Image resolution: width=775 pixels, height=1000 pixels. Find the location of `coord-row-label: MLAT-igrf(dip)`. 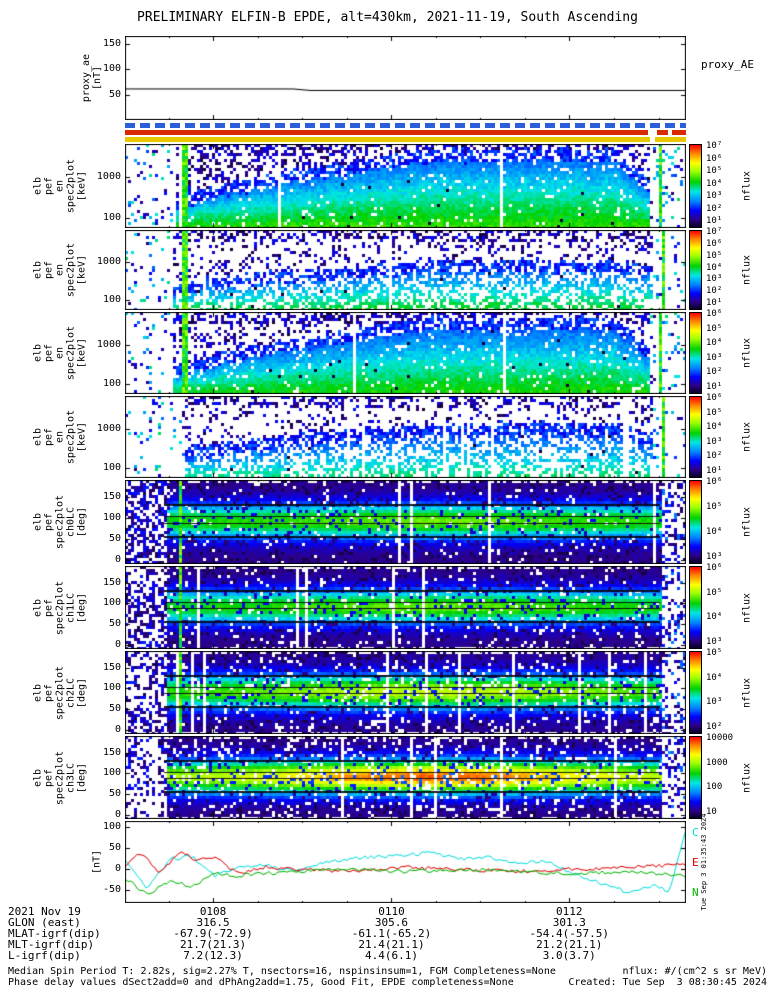

coord-row-label: MLAT-igrf(dip) is located at coordinates (54, 933).